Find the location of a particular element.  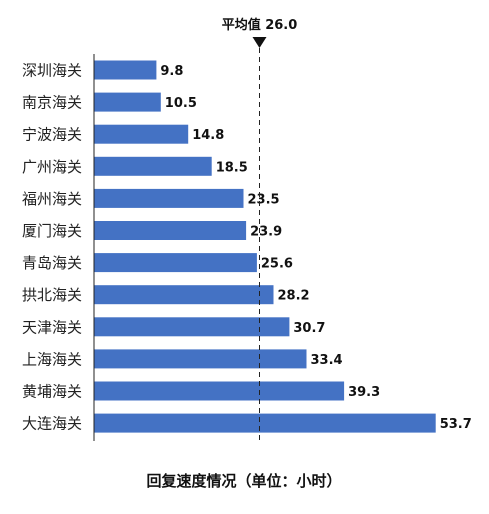

value-label: 30.7 is located at coordinates (309, 328).